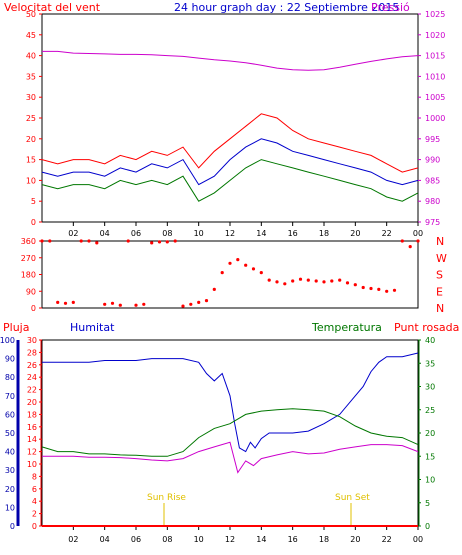 The width and height of the screenshot is (462, 555). I want to click on wind-speed-axis: 0 5 10 15 20 25 30 35 40 45 50, so click(34, 118).